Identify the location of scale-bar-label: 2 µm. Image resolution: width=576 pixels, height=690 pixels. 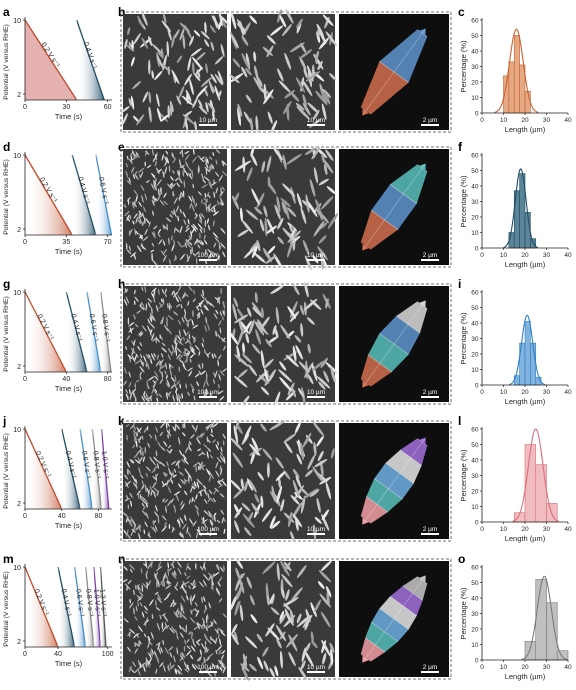
(430, 120).